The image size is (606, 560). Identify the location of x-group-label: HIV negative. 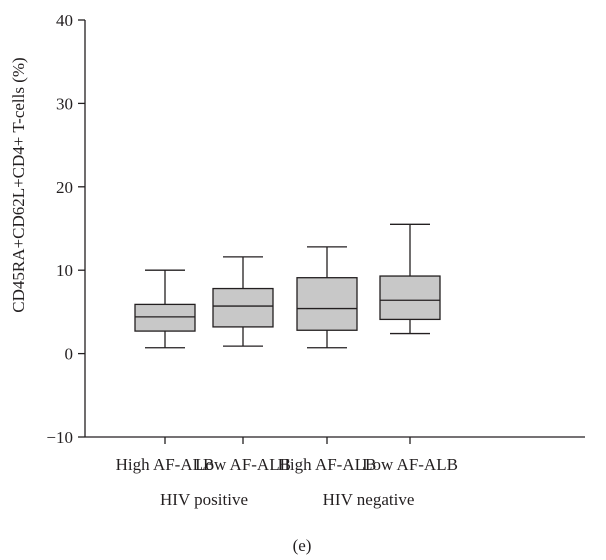
(369, 499).